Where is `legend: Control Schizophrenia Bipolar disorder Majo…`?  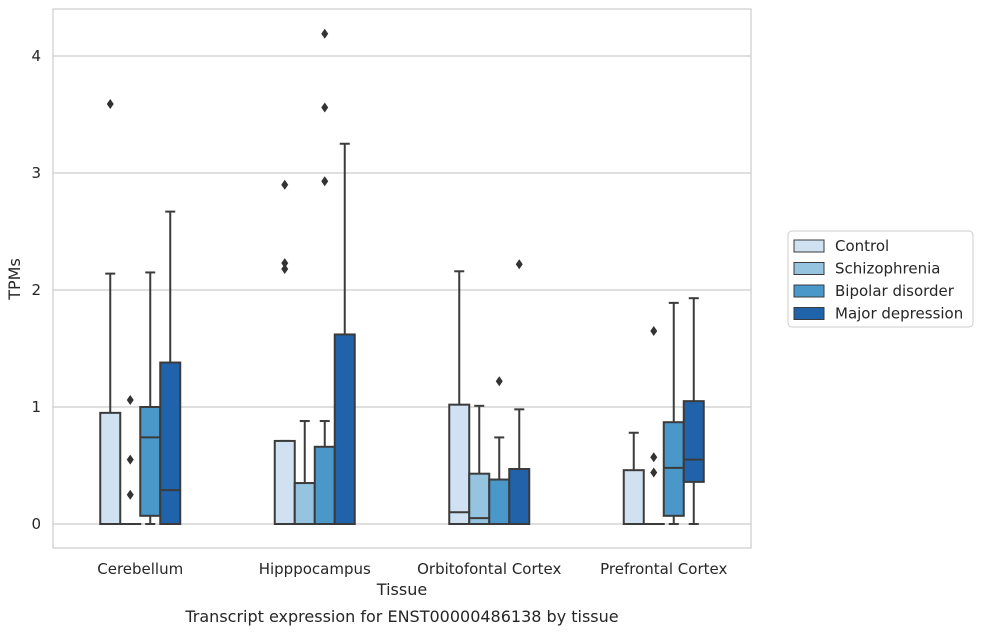 legend: Control Schizophrenia Bipolar disorder Majo… is located at coordinates (880, 279).